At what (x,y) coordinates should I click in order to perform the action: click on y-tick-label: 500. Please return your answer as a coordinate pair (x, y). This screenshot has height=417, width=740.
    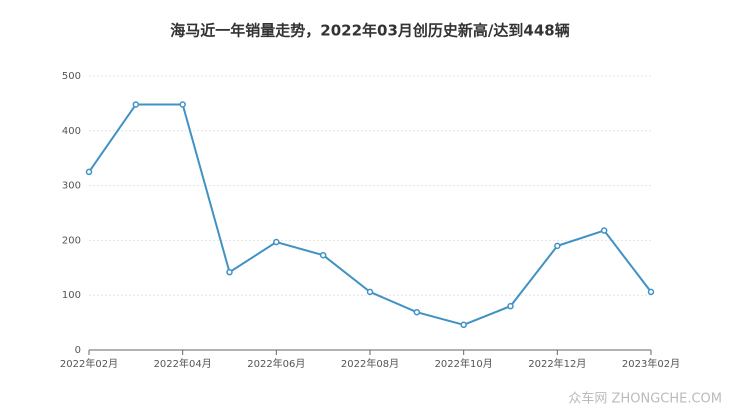
    Looking at the image, I should click on (71, 76).